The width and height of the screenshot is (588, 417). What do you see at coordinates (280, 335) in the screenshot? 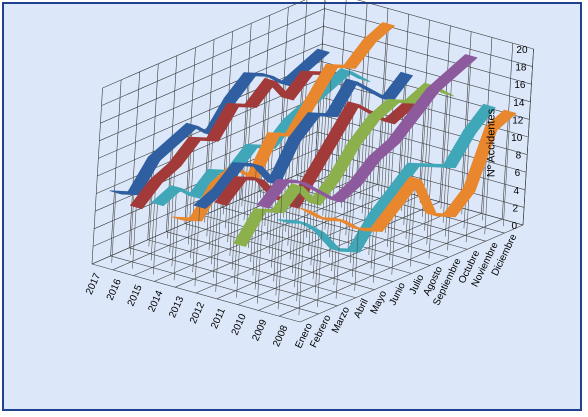
I see `year-label: 2008` at bounding box center [280, 335].